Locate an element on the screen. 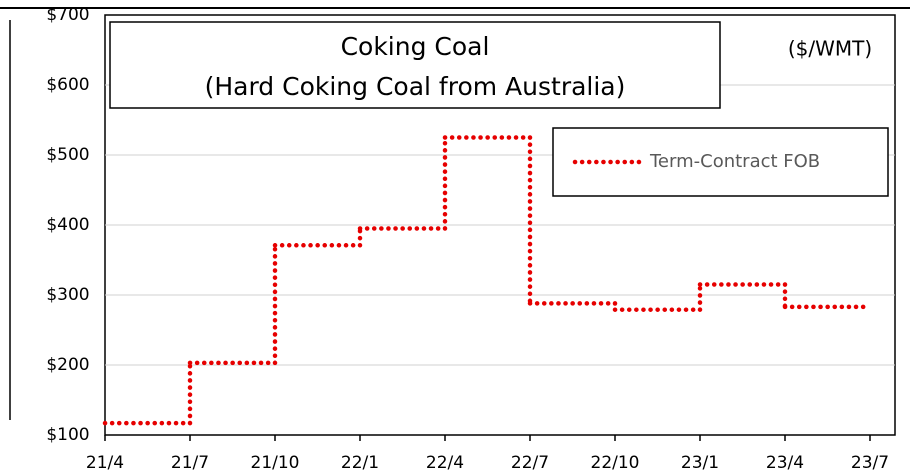  x-tick-label: 21/10 is located at coordinates (275, 463).